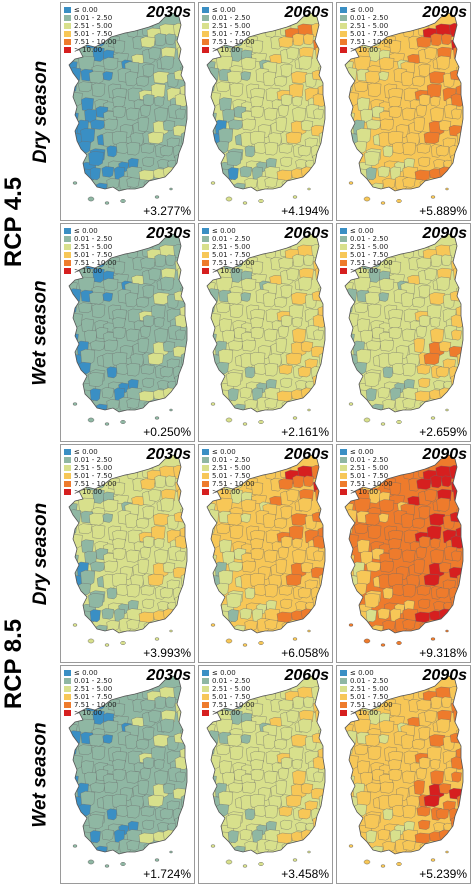 The image size is (474, 888). Describe the element at coordinates (88, 271) in the screenshot. I see `legend-label: > 10.00` at that location.